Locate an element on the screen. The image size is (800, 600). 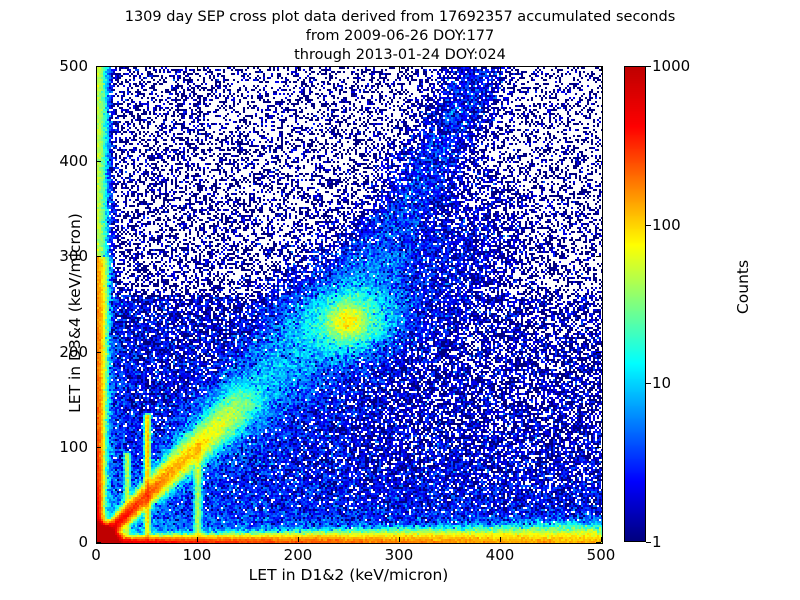
colorbar-gradient is located at coordinates (635, 304).